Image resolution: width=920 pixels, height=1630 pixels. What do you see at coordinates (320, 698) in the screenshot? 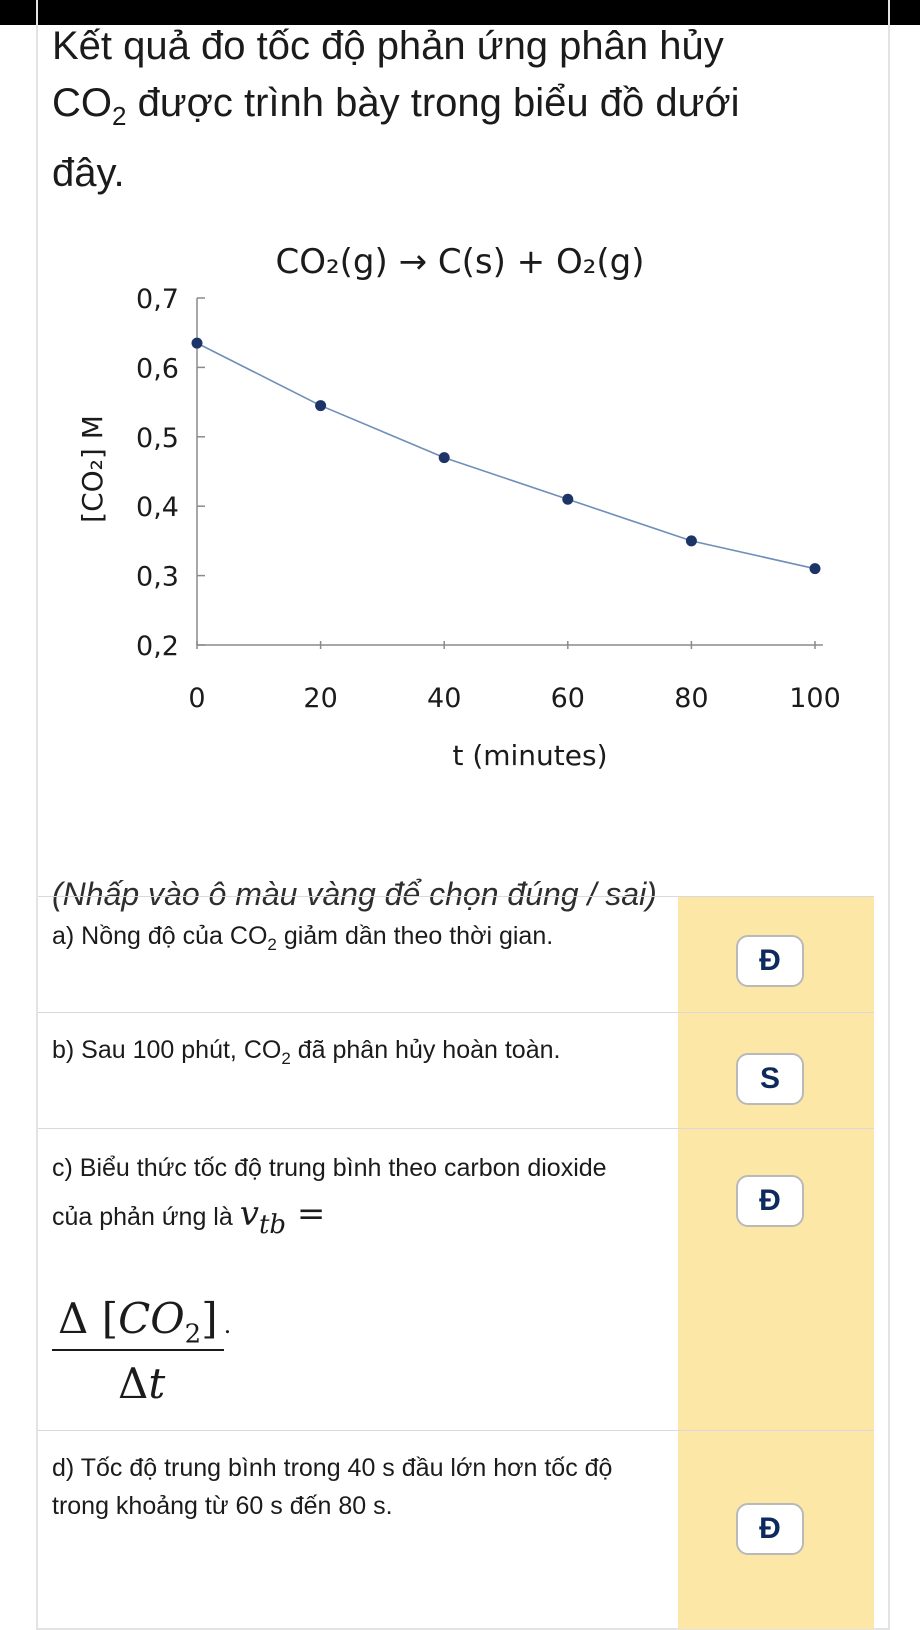
I see `x-tick-label: 20` at bounding box center [320, 698].